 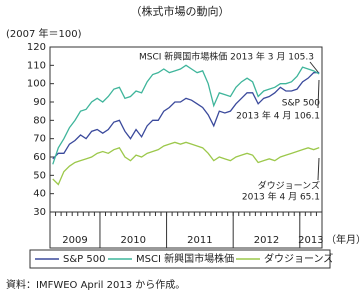 I want to click on series-line, so click(x=186, y=163).